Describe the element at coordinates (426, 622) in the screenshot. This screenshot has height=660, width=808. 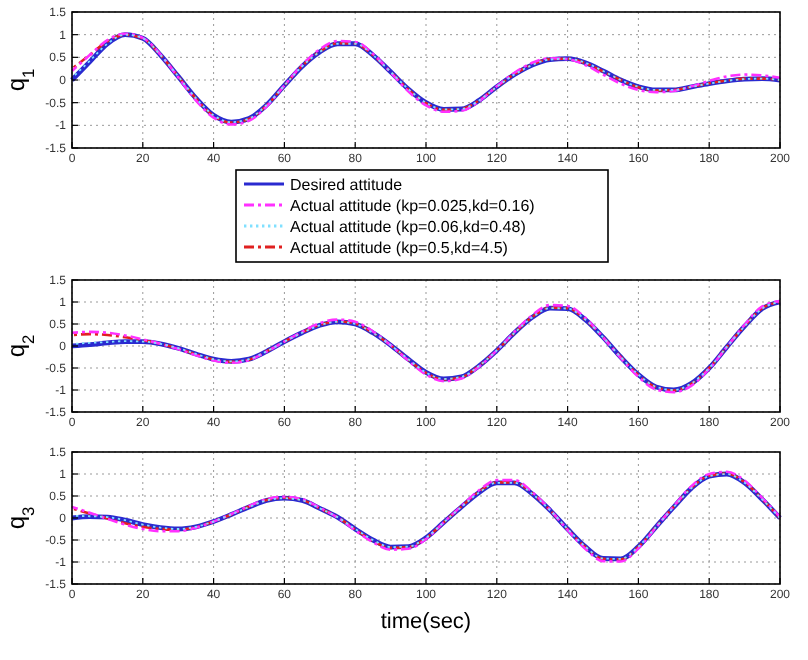
I see `x-axis-title: time(sec)` at that location.